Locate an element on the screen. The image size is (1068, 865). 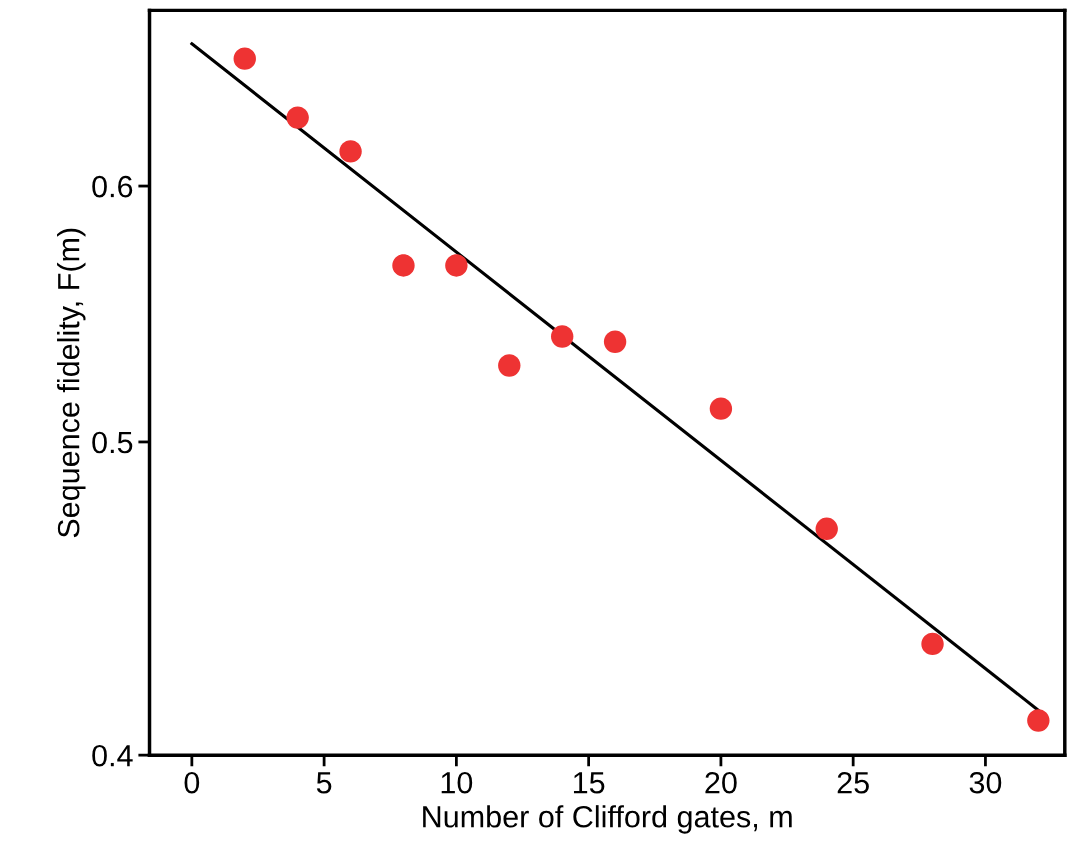
x-axis-title: Number of Clifford gates, m is located at coordinates (607, 819).